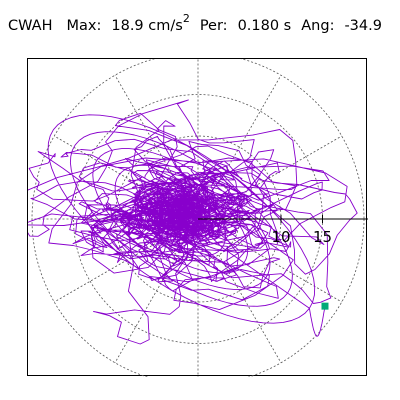 This screenshot has width=400, height=400. Describe the element at coordinates (84, 25) in the screenshot. I see `max-label: Max:` at that location.